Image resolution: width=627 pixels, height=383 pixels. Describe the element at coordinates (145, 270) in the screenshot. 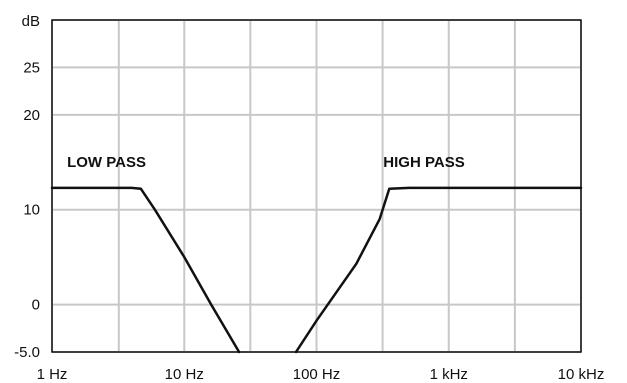

I see `series-line-low-pass` at that location.